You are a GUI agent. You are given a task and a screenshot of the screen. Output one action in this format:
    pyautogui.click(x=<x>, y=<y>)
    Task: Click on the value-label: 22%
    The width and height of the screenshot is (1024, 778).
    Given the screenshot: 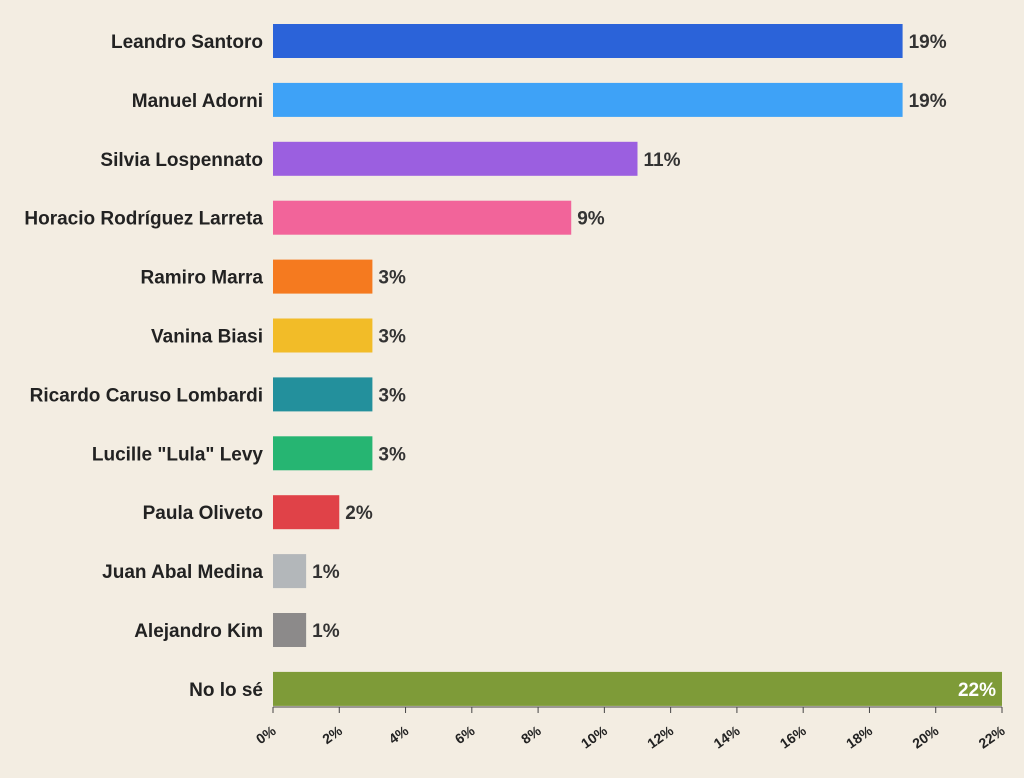 What is the action you would take?
    pyautogui.click(x=977, y=690)
    